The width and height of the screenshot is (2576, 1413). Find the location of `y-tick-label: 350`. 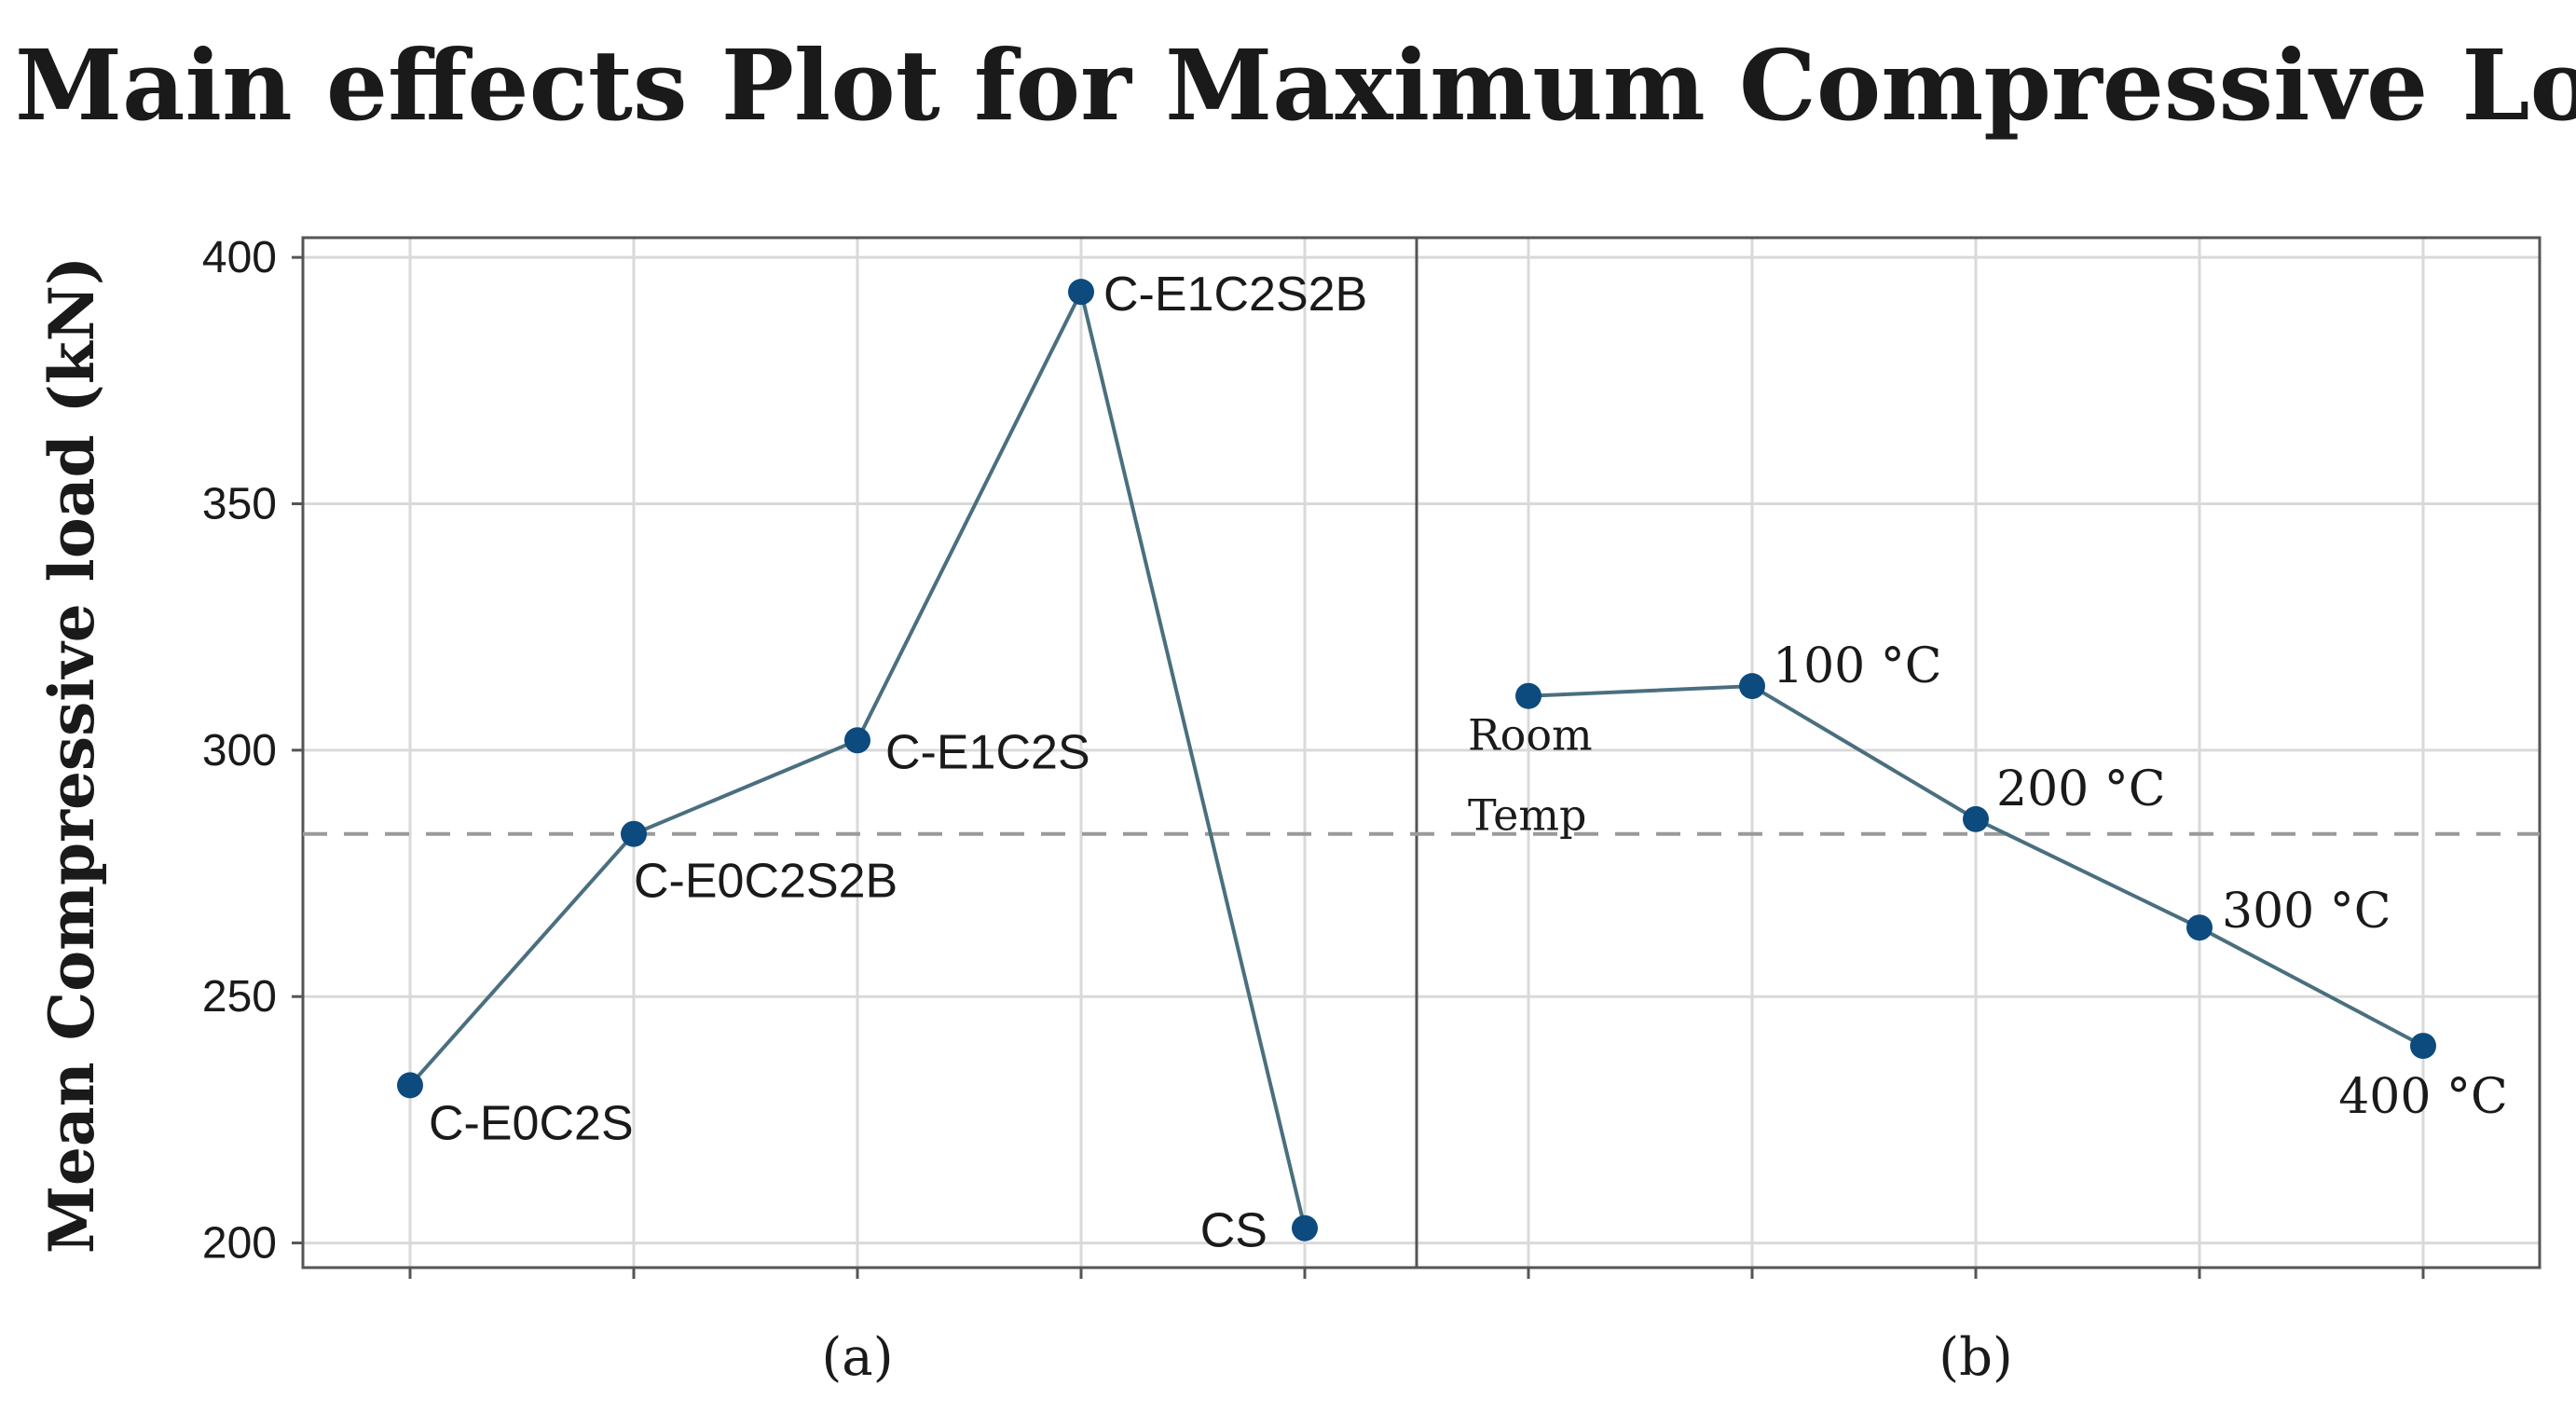

y-tick-label: 350 is located at coordinates (239, 505).